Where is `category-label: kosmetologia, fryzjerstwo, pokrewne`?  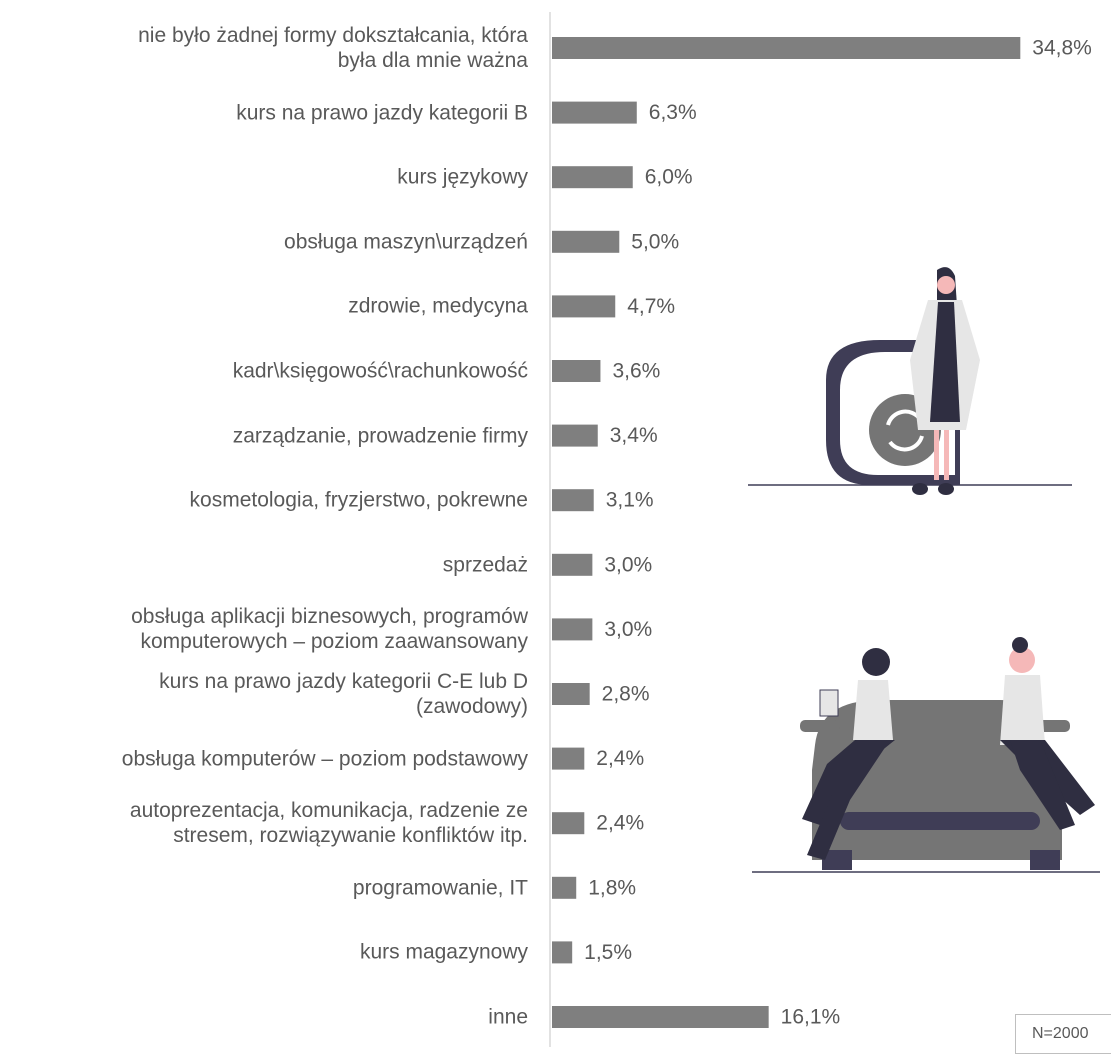 category-label: kosmetologia, fryzjerstwo, pokrewne is located at coordinates (358, 500).